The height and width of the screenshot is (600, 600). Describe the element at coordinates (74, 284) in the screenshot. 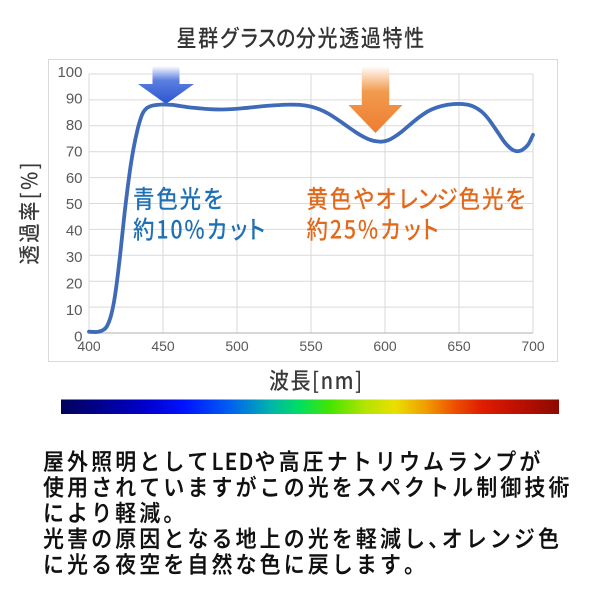

I see `svg-text: 20` at that location.